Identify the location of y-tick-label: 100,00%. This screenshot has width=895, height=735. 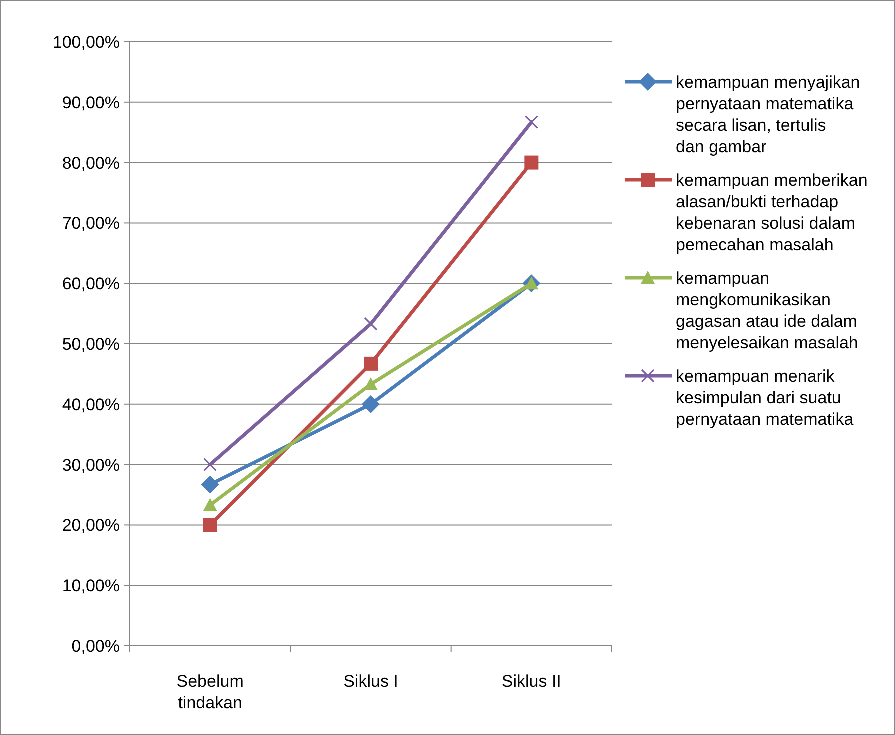
(86, 42).